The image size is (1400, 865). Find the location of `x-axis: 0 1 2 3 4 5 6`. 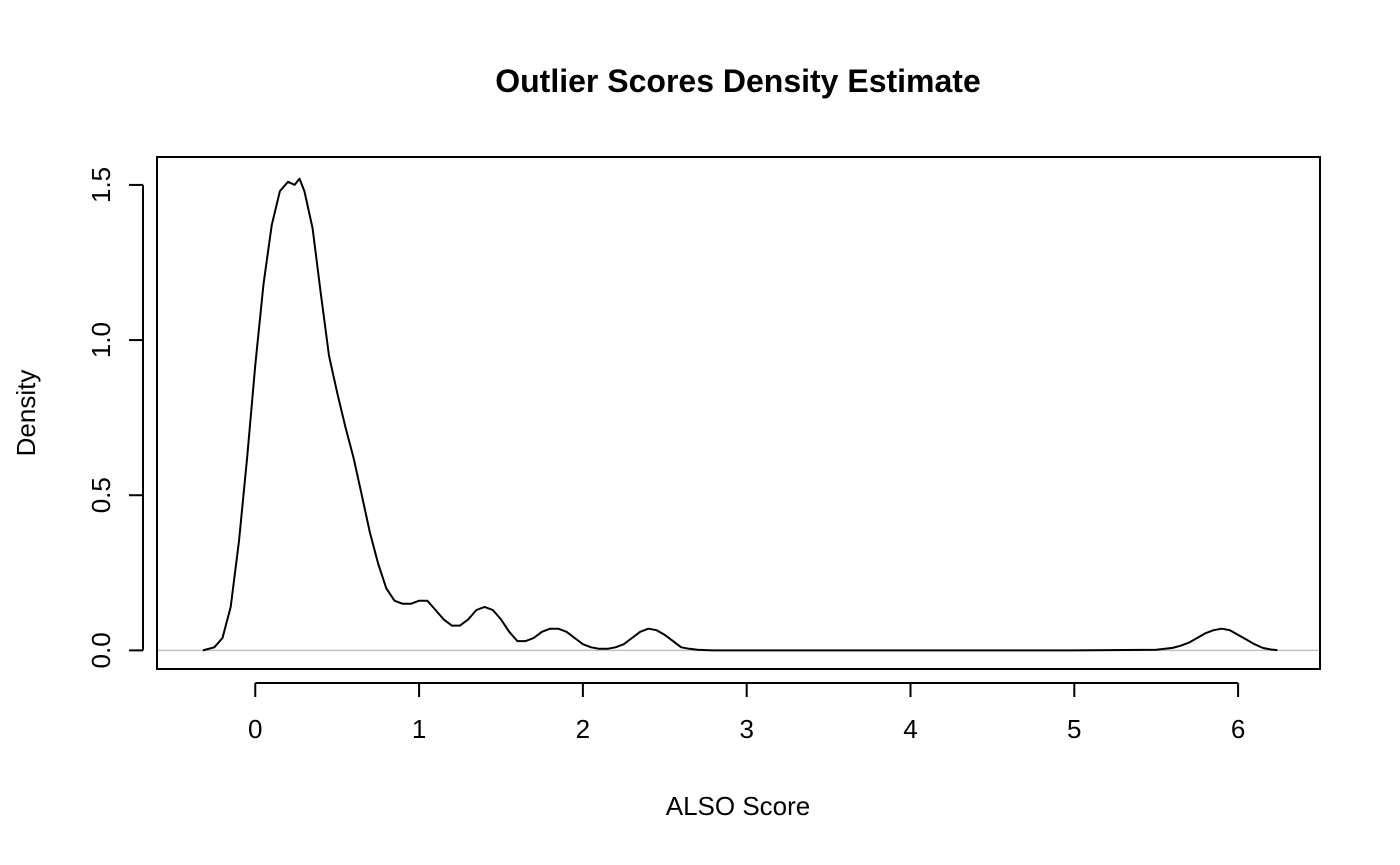

x-axis: 0 1 2 3 4 5 6 is located at coordinates (746, 713).